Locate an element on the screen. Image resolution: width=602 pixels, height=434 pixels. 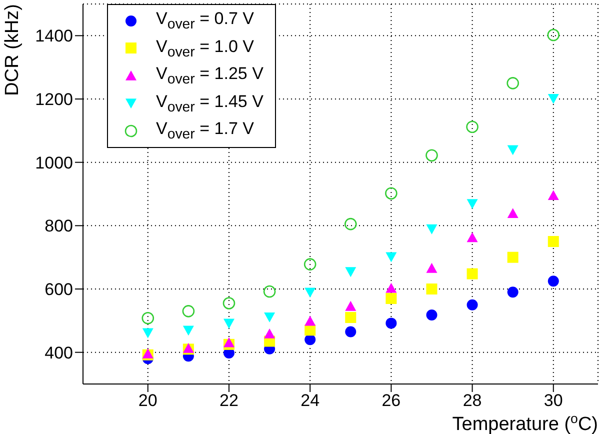
y-axis-title: DCR (kHz) is located at coordinates (12, 50).